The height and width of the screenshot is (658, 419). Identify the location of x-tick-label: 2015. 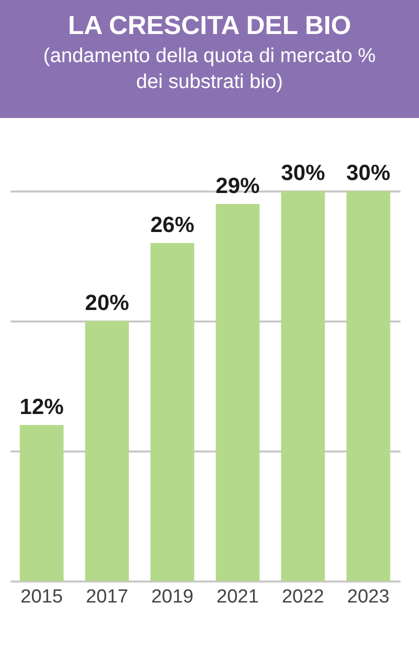
(41, 597).